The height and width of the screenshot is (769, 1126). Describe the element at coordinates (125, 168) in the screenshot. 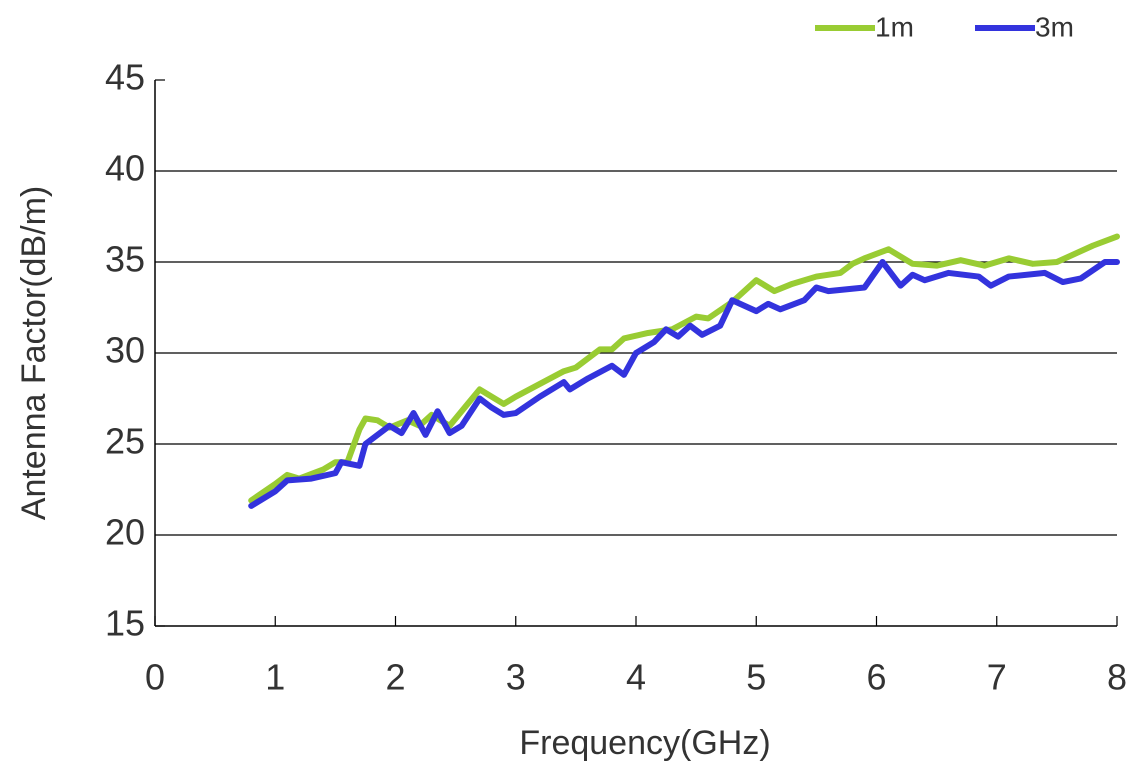

I see `y-tick-label: 40` at that location.